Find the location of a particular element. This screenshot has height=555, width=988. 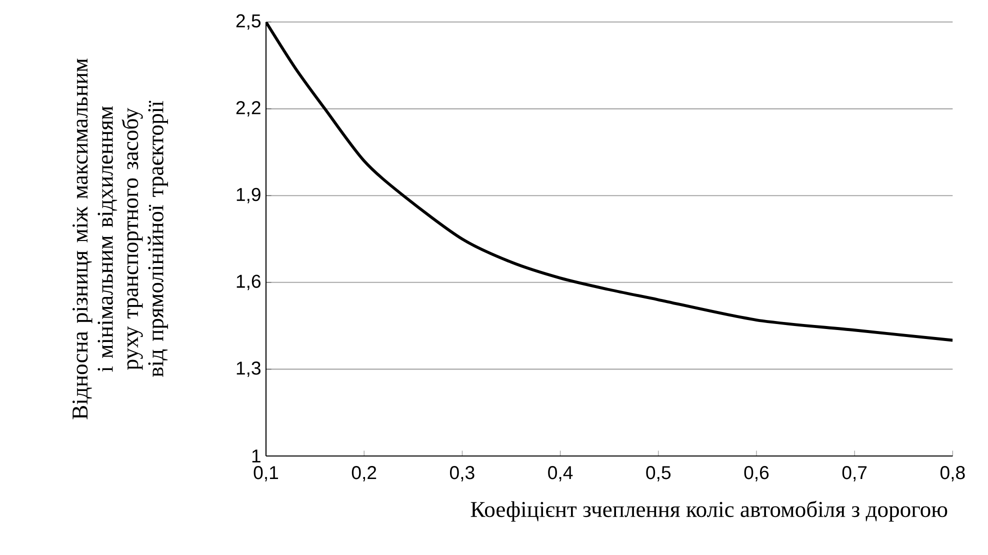

y-tick-label: 1,9 is located at coordinates (248, 196).